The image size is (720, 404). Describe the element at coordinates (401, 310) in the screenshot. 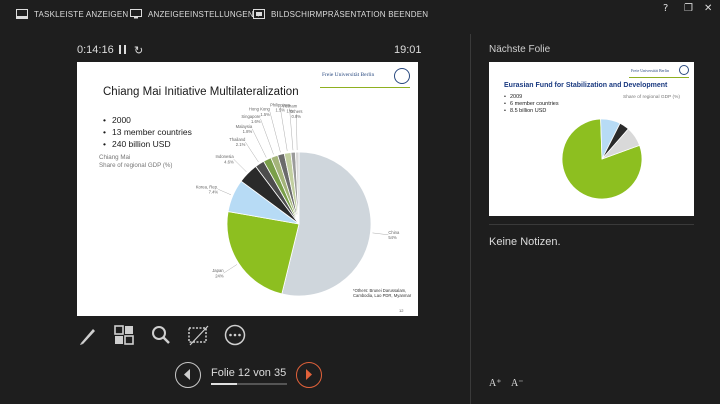

I see `slide-page-number: 12` at that location.